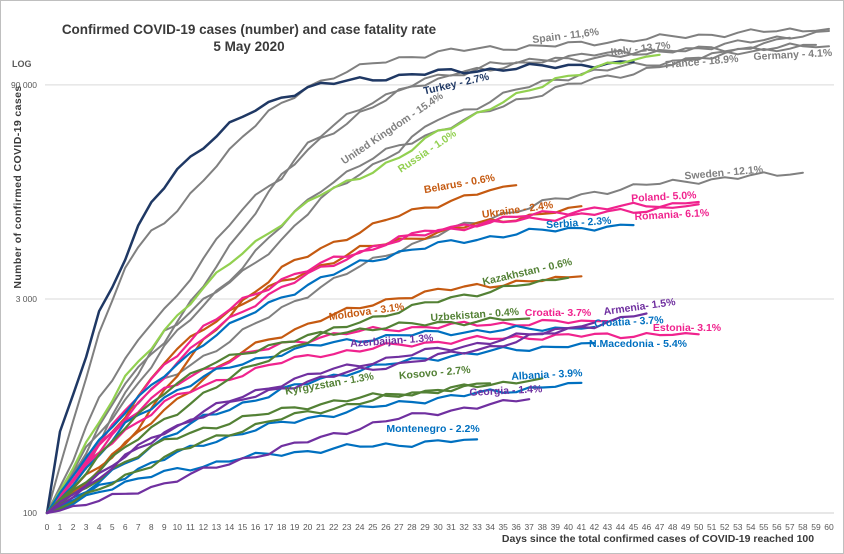  I want to click on x-tick-label: 51, so click(712, 527).